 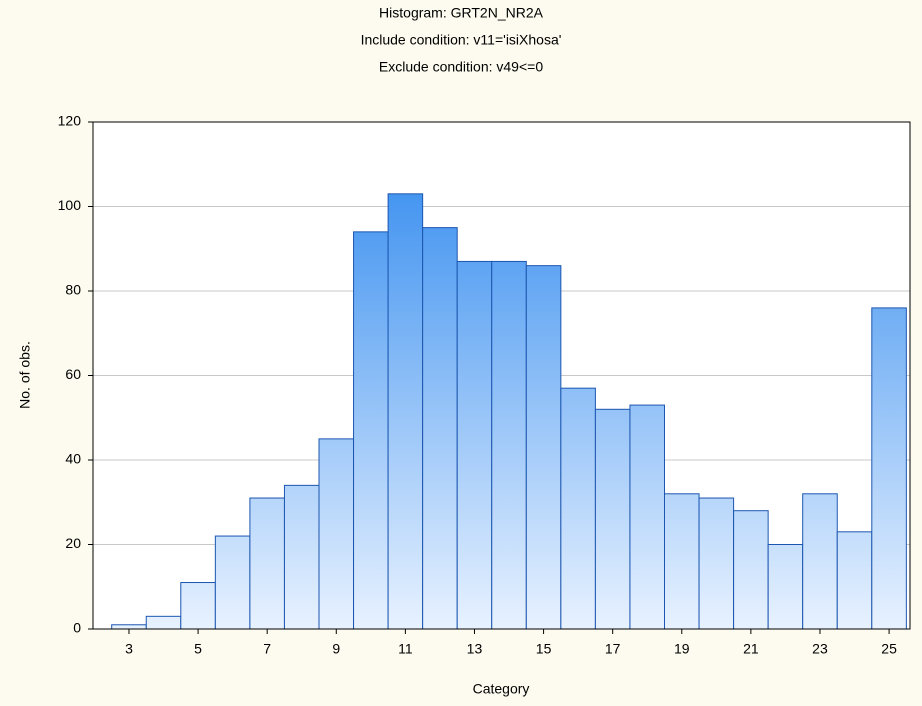 I want to click on x-tick-label: 19, so click(x=682, y=649).